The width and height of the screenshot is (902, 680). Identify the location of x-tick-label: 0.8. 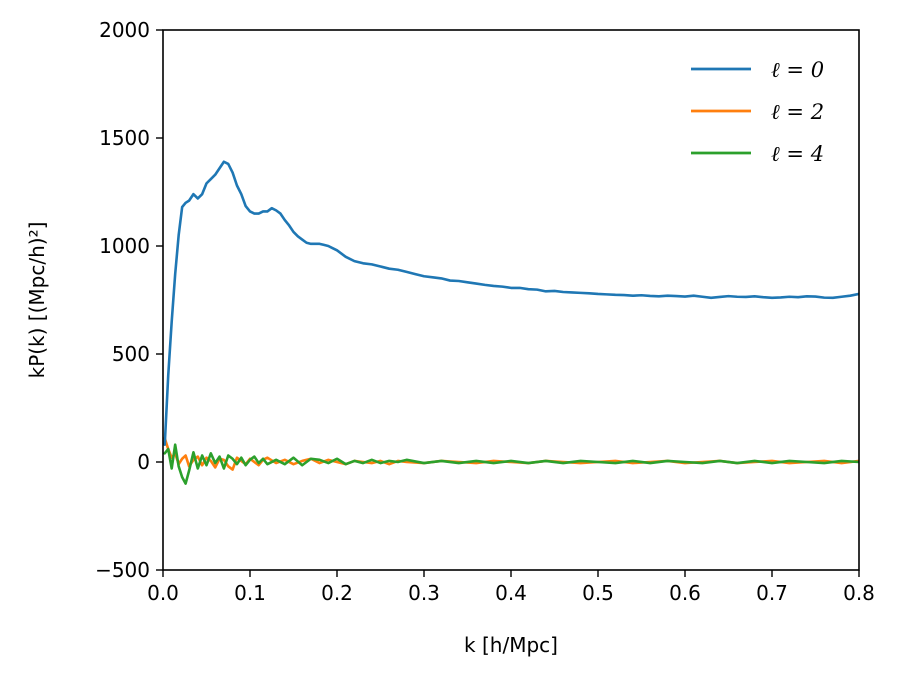
(859, 593).